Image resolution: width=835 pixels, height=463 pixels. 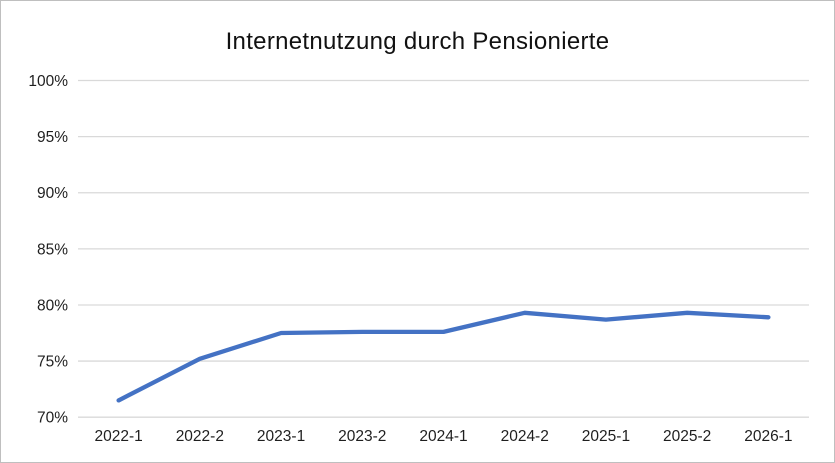 I want to click on x-axis-tick-label: 2022-1, so click(x=118, y=436).